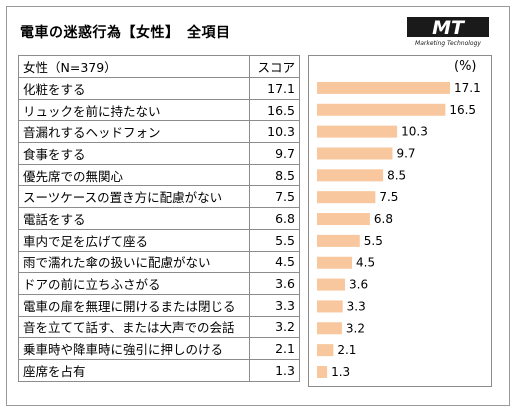  Describe the element at coordinates (274, 305) in the screenshot. I see `table-row-score: 3.3` at that location.